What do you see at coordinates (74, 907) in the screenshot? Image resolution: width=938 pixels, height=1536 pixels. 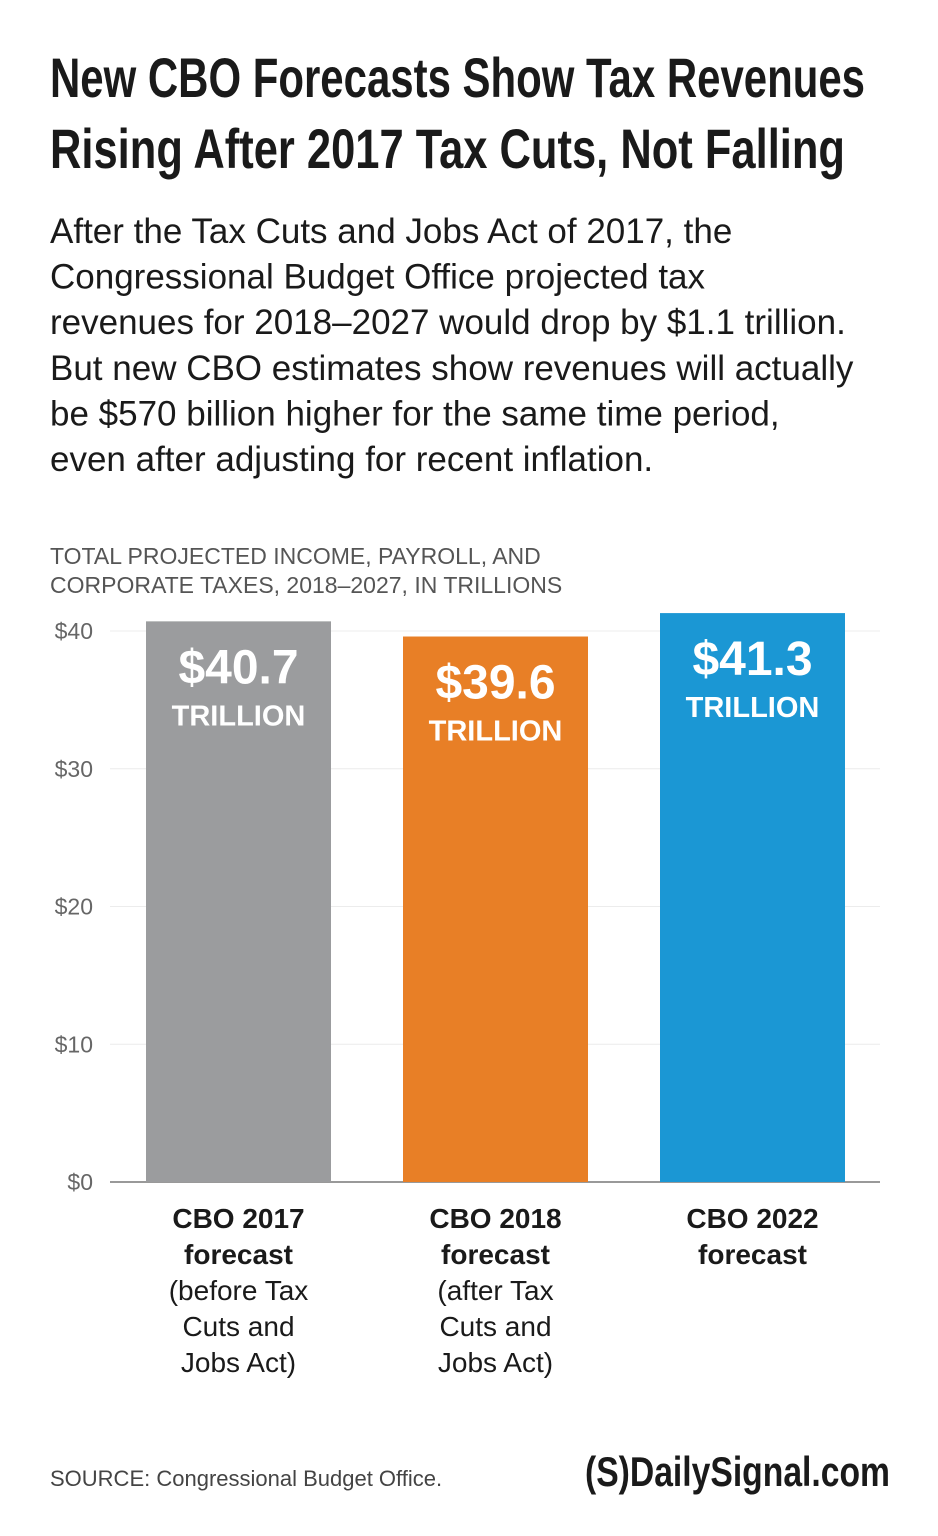 I see `y-tick-label: $20` at bounding box center [74, 907].